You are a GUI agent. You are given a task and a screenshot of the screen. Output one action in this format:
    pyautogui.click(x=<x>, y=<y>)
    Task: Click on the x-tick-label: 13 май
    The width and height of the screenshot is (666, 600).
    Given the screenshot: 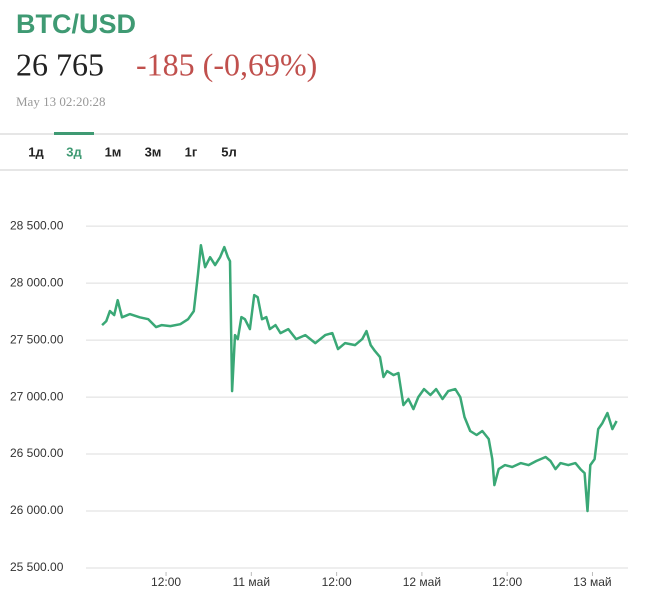 What is the action you would take?
    pyautogui.click(x=592, y=582)
    